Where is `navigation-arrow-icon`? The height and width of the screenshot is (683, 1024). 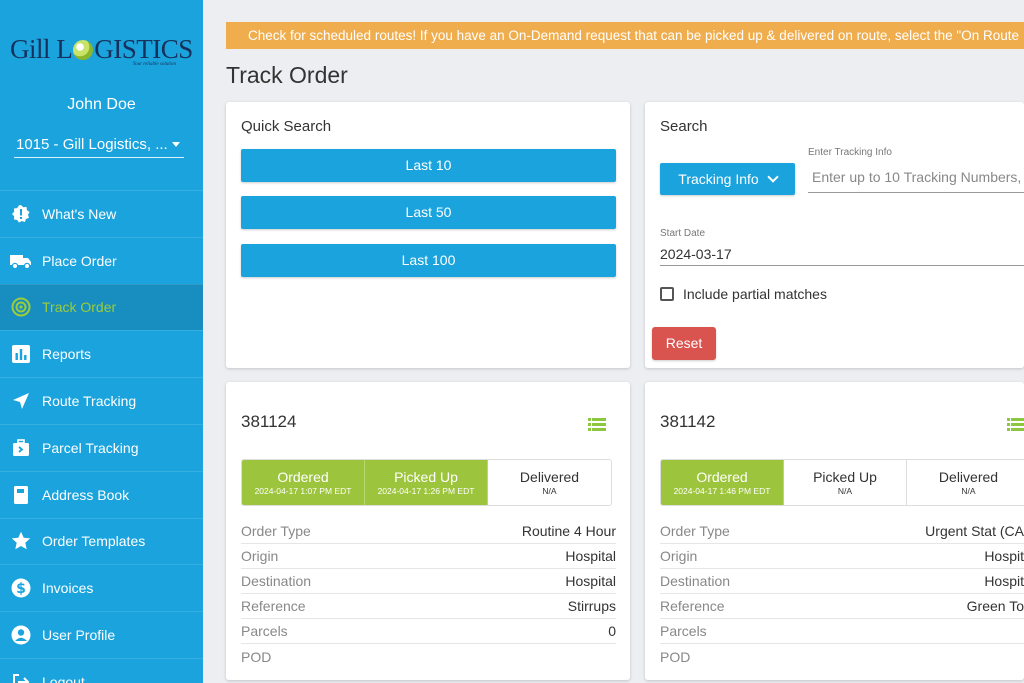
navigation-arrow-icon is located at coordinates (21, 401).